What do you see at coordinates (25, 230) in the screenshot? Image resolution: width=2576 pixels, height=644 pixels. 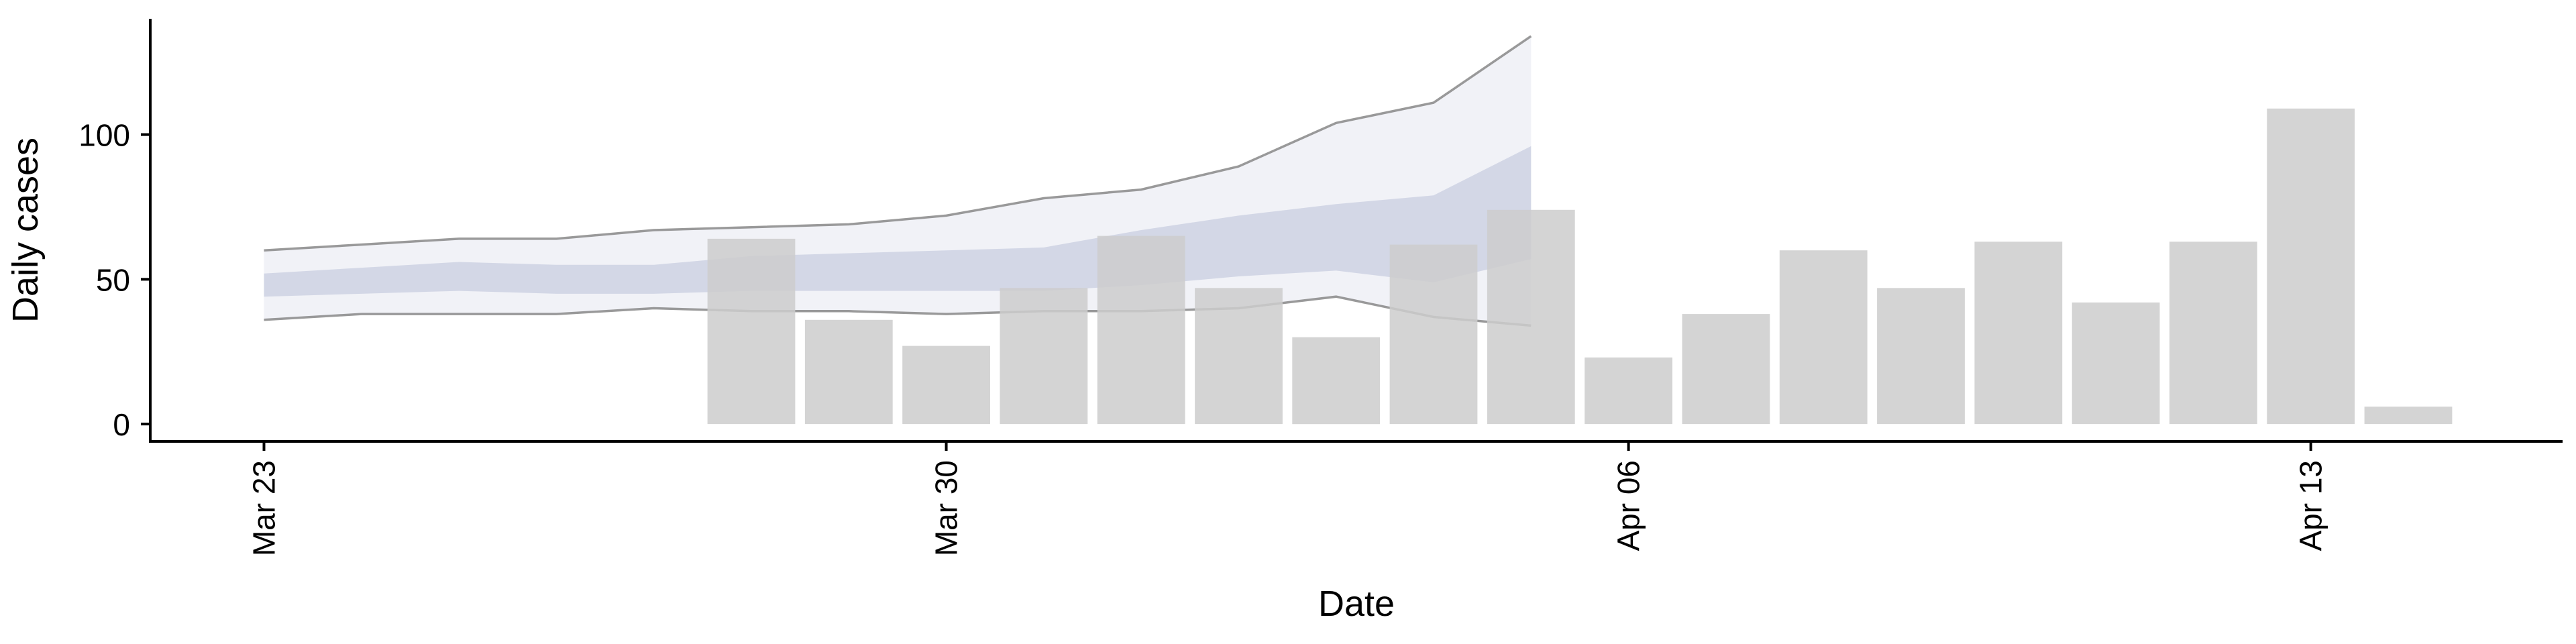 I see `y-axis-title: Daily cases` at bounding box center [25, 230].